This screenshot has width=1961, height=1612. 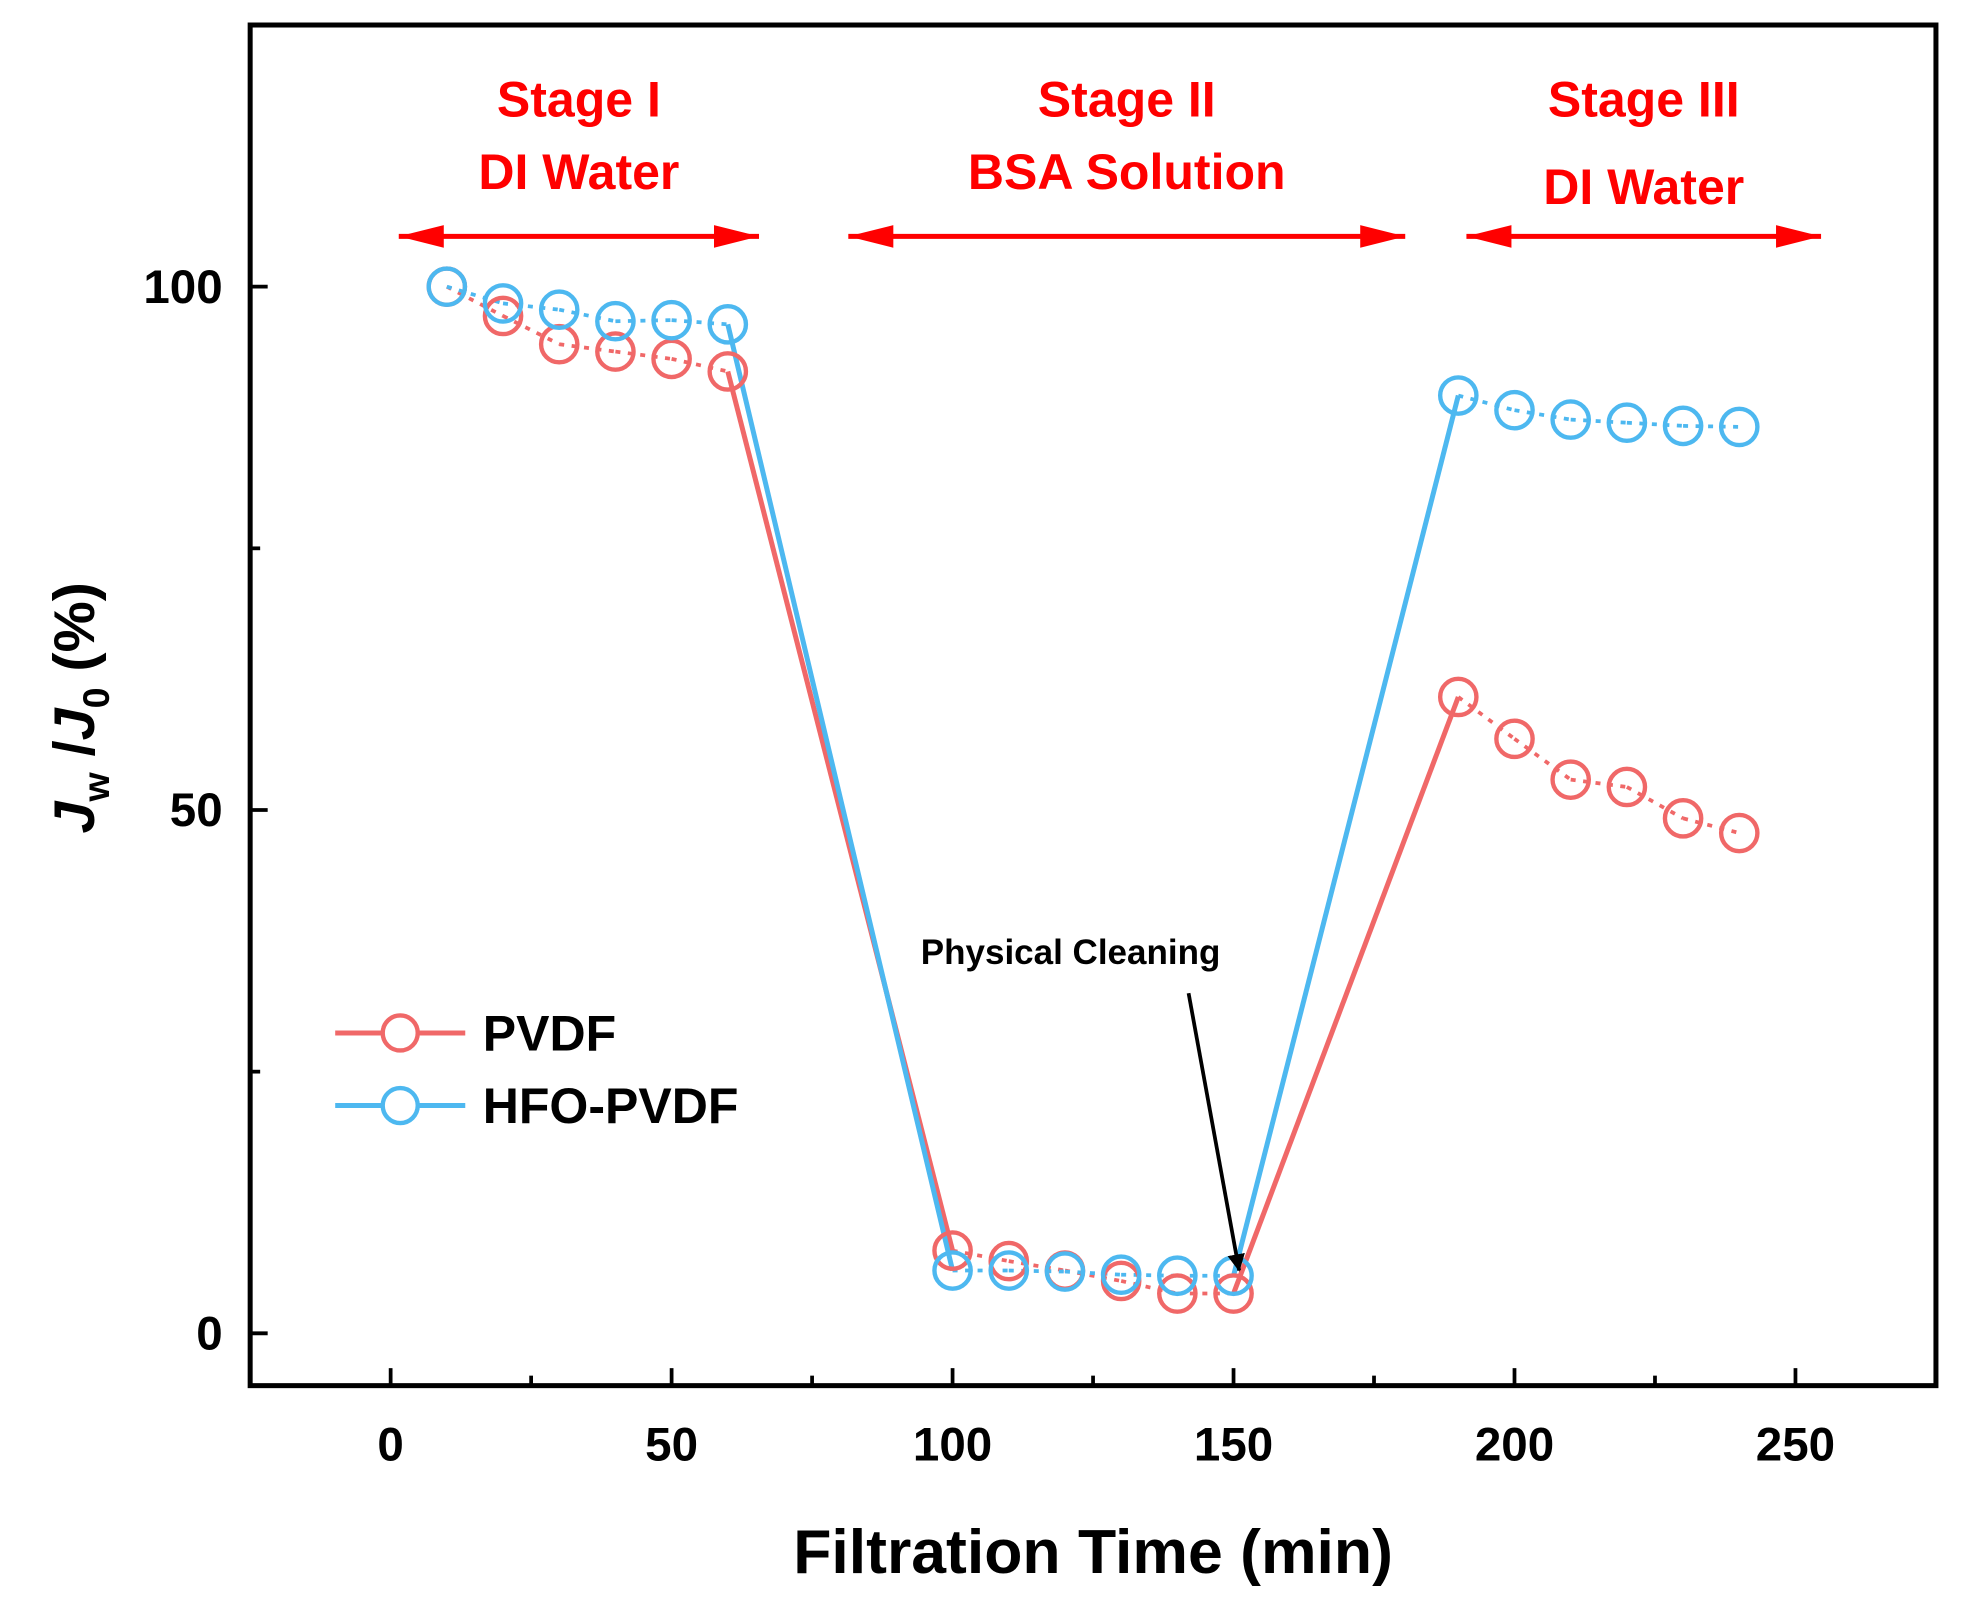 I want to click on legend-label-hfo-pvdf: HFO-PVDF, so click(x=611, y=1106).